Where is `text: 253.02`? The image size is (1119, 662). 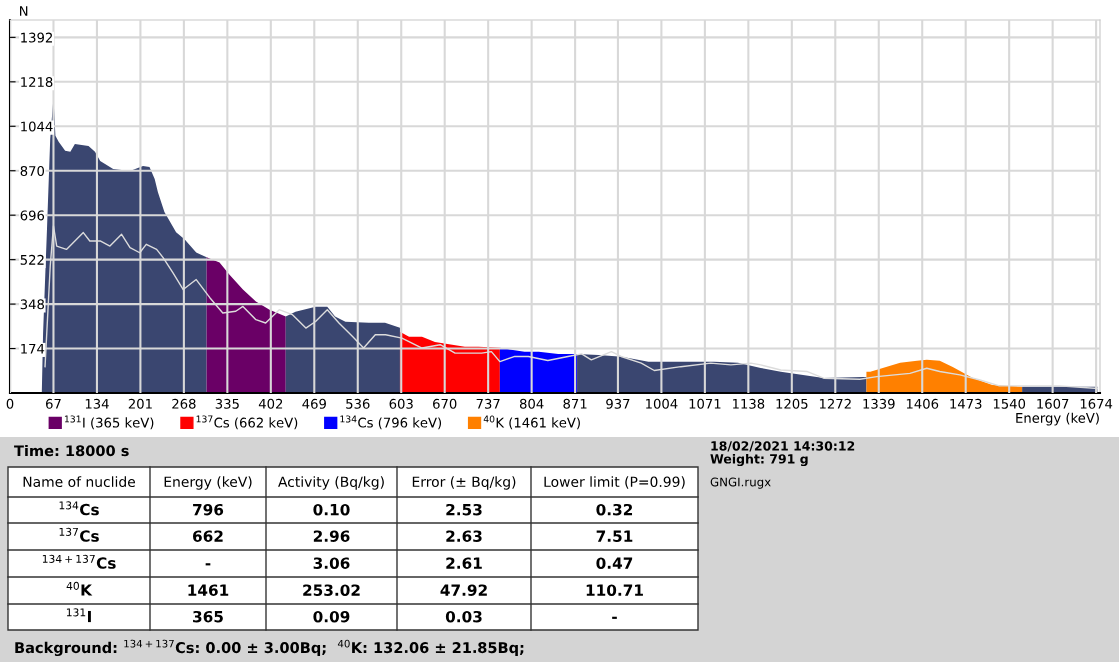 text: 253.02 is located at coordinates (331, 590).